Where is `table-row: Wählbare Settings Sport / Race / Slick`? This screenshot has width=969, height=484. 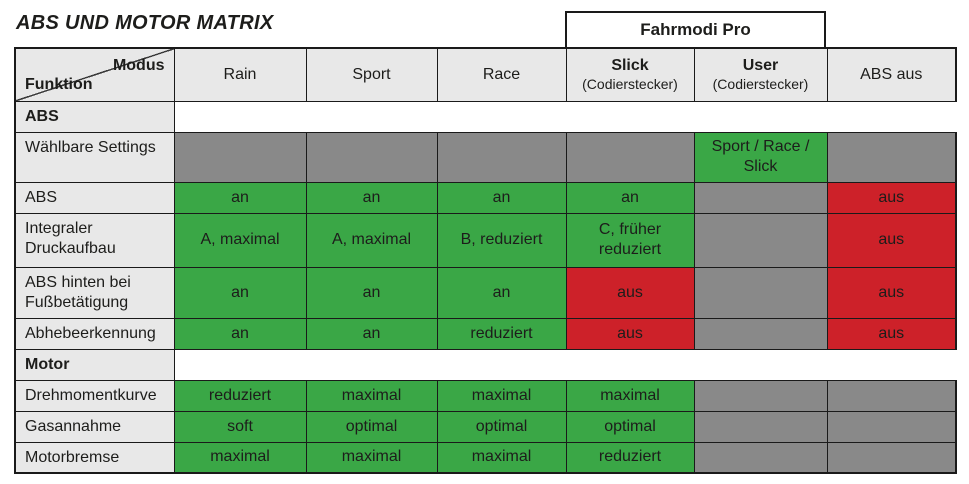
table-row: Wählbare Settings Sport / Race / Slick is located at coordinates (485, 157).